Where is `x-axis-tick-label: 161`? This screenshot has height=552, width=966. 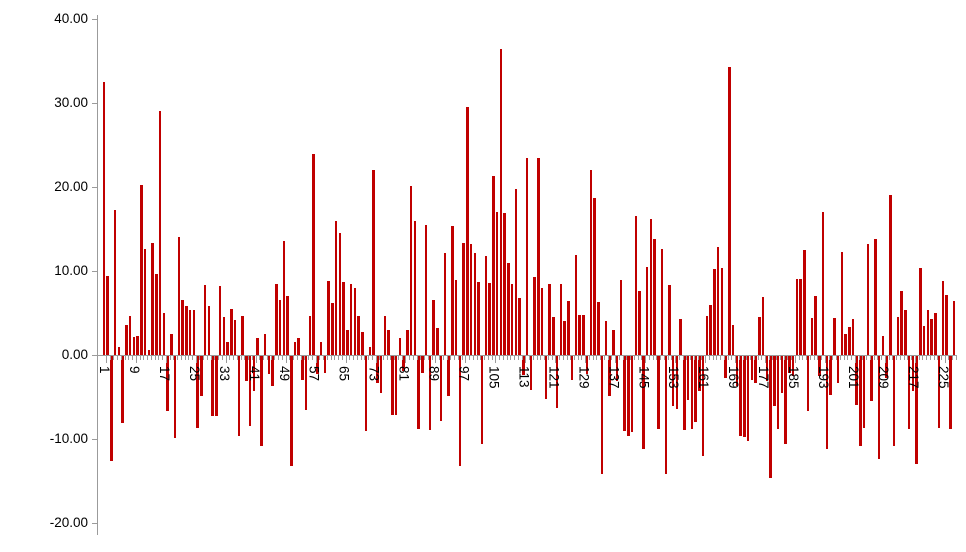 x-axis-tick-label: 161 is located at coordinates (704, 377).